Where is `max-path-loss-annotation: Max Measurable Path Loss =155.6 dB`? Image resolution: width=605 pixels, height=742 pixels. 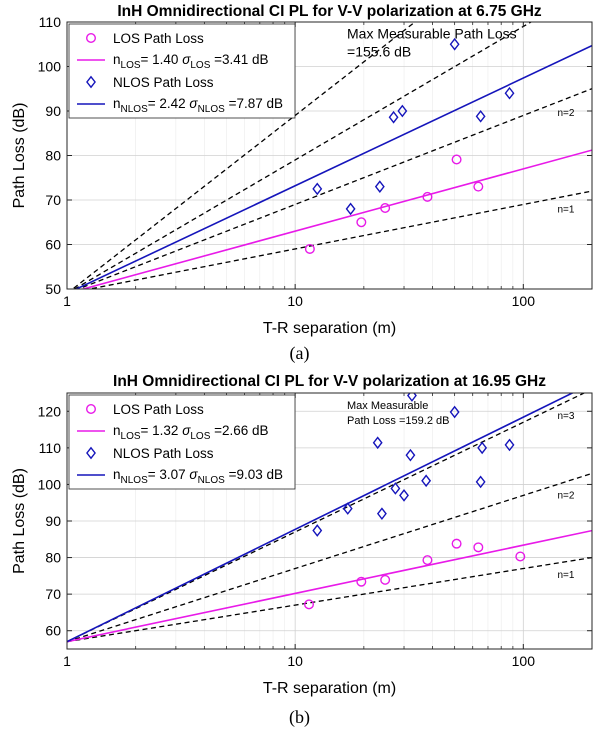
max-path-loss-annotation: Max Measurable Path Loss =155.6 dB is located at coordinates (432, 43).